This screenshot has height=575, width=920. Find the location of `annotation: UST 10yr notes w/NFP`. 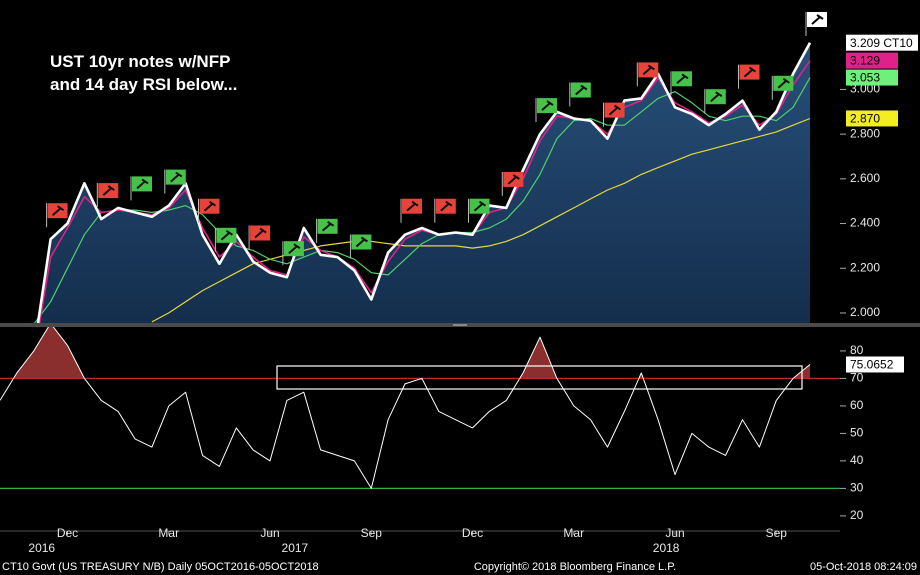

annotation: UST 10yr notes w/NFP is located at coordinates (140, 61).